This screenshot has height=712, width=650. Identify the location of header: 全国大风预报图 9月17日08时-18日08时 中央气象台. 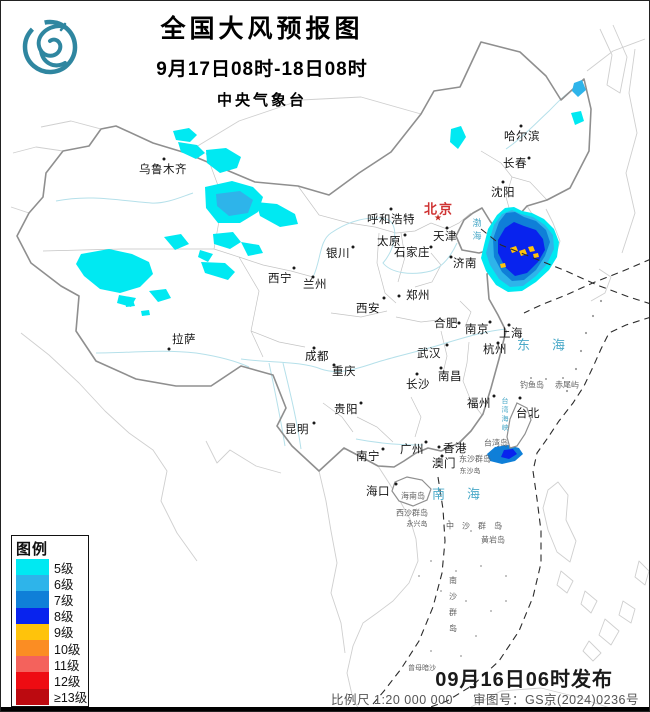
(262, 59).